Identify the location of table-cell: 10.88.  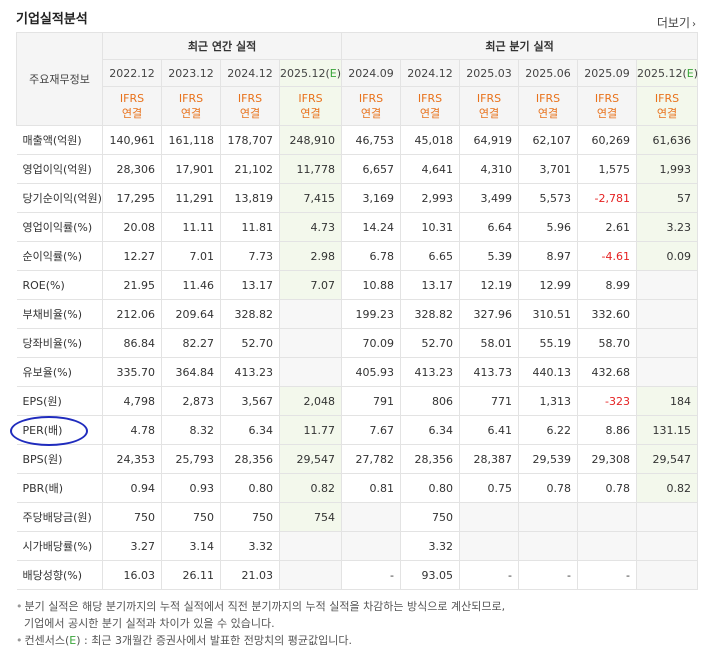
(371, 285).